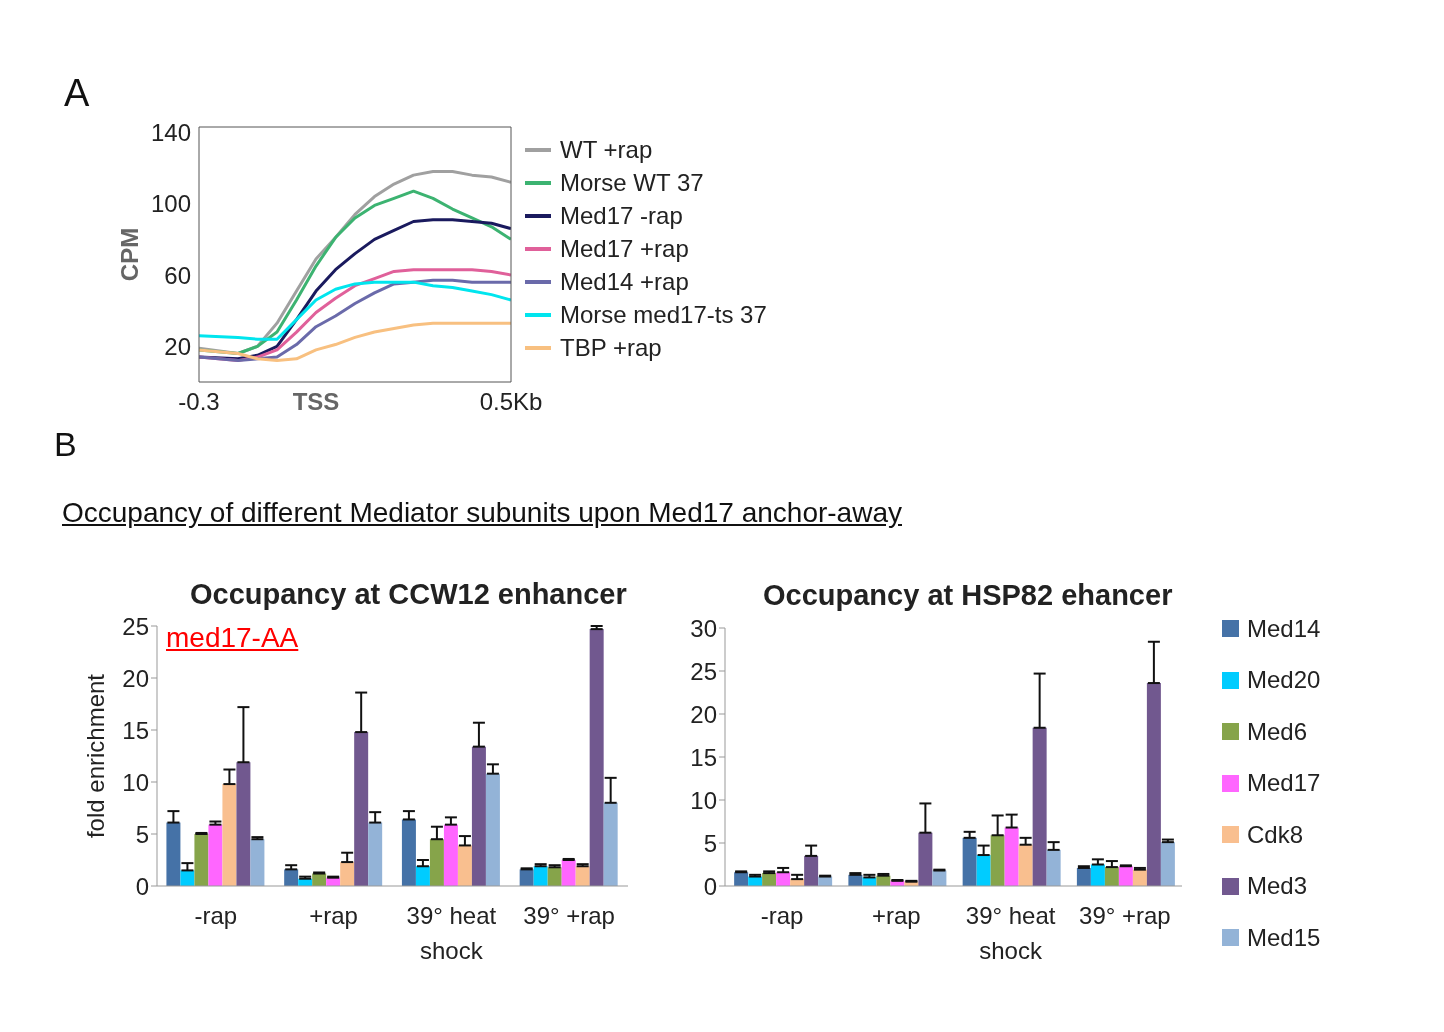 This screenshot has height=1032, width=1444. I want to click on annotation: med17-AA, so click(232, 638).